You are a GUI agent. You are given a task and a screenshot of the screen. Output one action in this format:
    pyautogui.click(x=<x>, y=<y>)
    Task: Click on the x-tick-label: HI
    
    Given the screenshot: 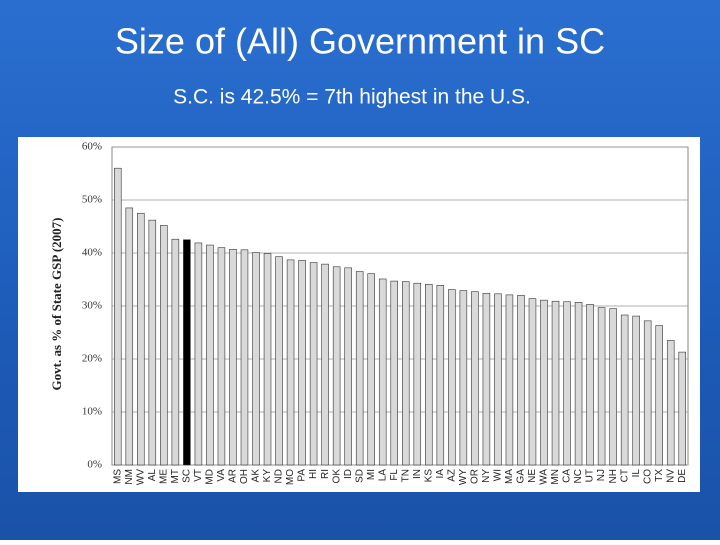 What is the action you would take?
    pyautogui.click(x=313, y=474)
    